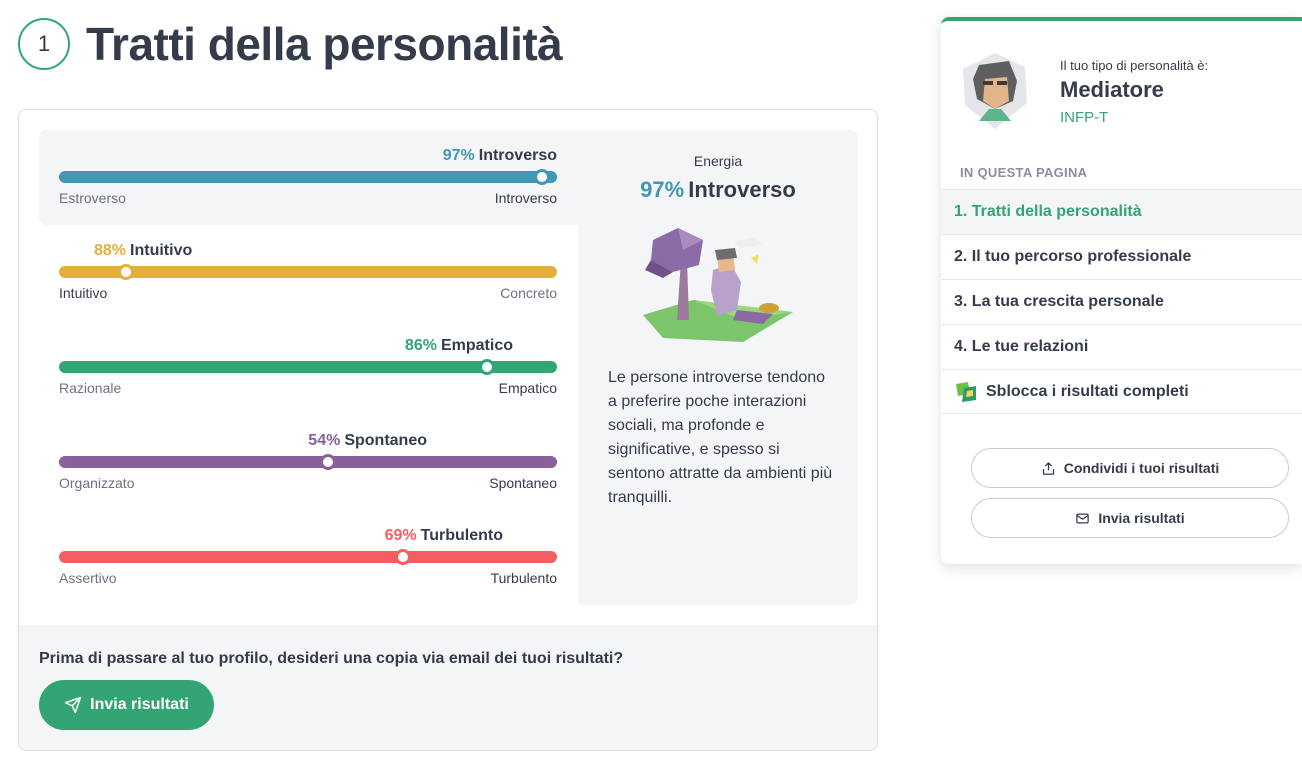 This screenshot has width=1302, height=760. What do you see at coordinates (523, 483) in the screenshot?
I see `trait-label-right: Spontaneo` at bounding box center [523, 483].